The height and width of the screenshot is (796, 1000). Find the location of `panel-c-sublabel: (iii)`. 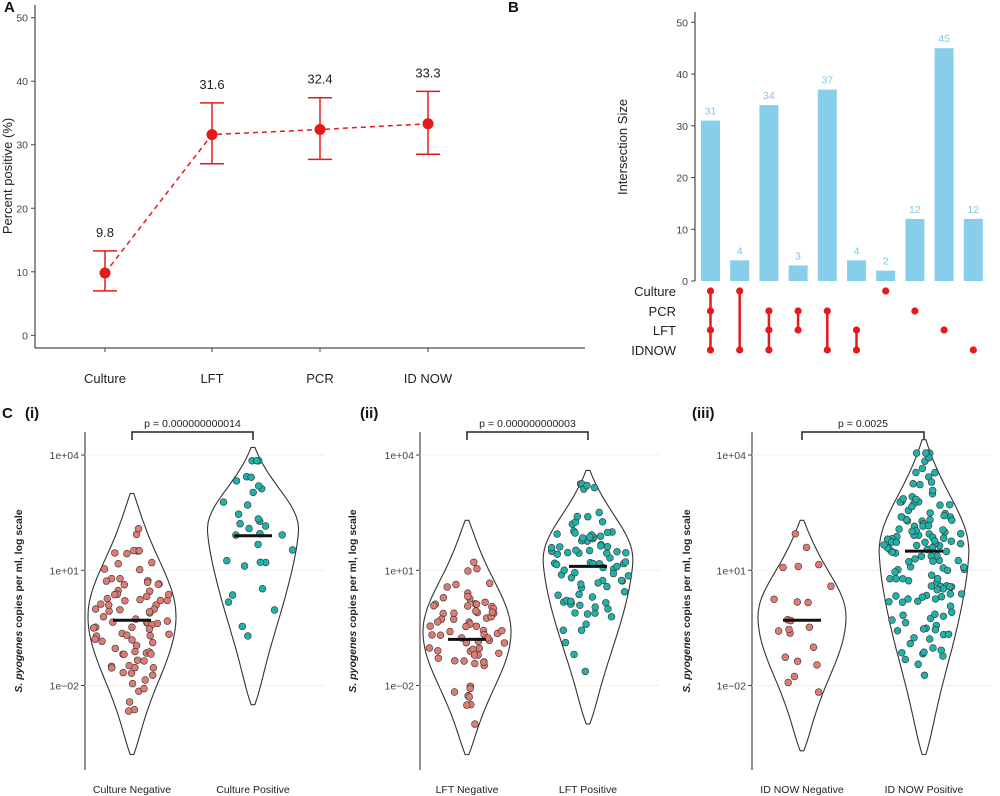

panel-c-sublabel: (iii) is located at coordinates (703, 413).